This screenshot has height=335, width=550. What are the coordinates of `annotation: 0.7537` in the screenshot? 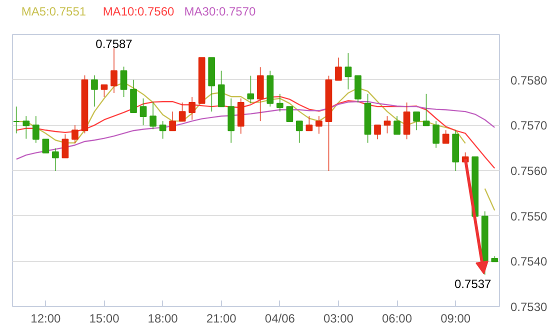 It's located at (473, 283).